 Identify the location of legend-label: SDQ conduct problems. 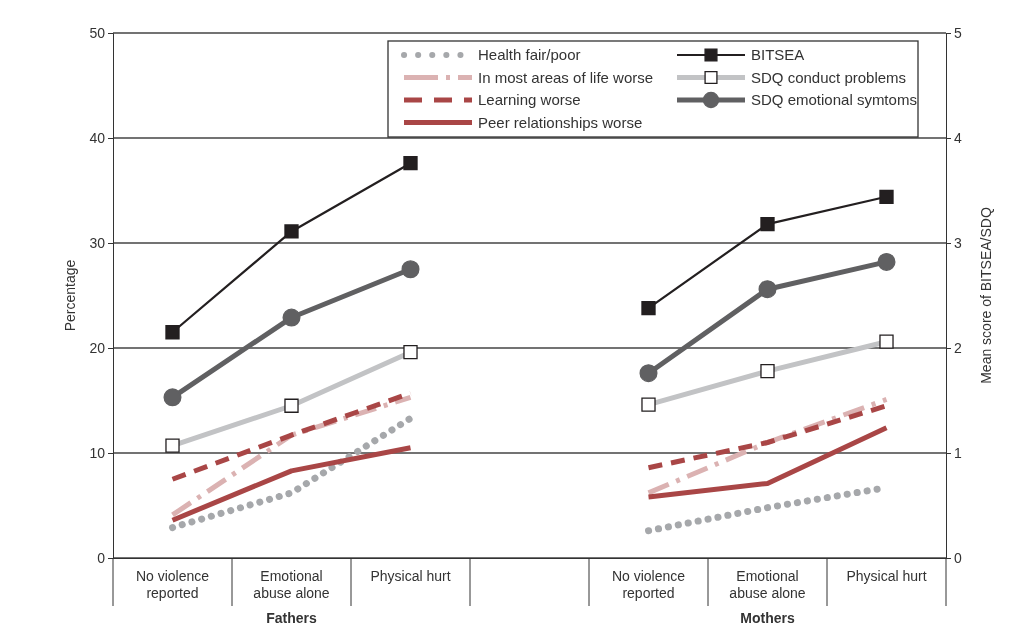
(829, 77).